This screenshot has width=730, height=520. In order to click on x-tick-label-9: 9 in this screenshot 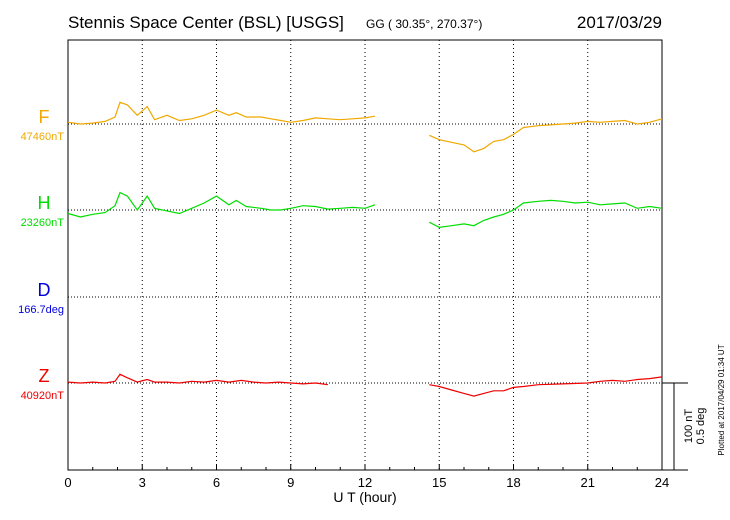, I will do `click(290, 482)`.